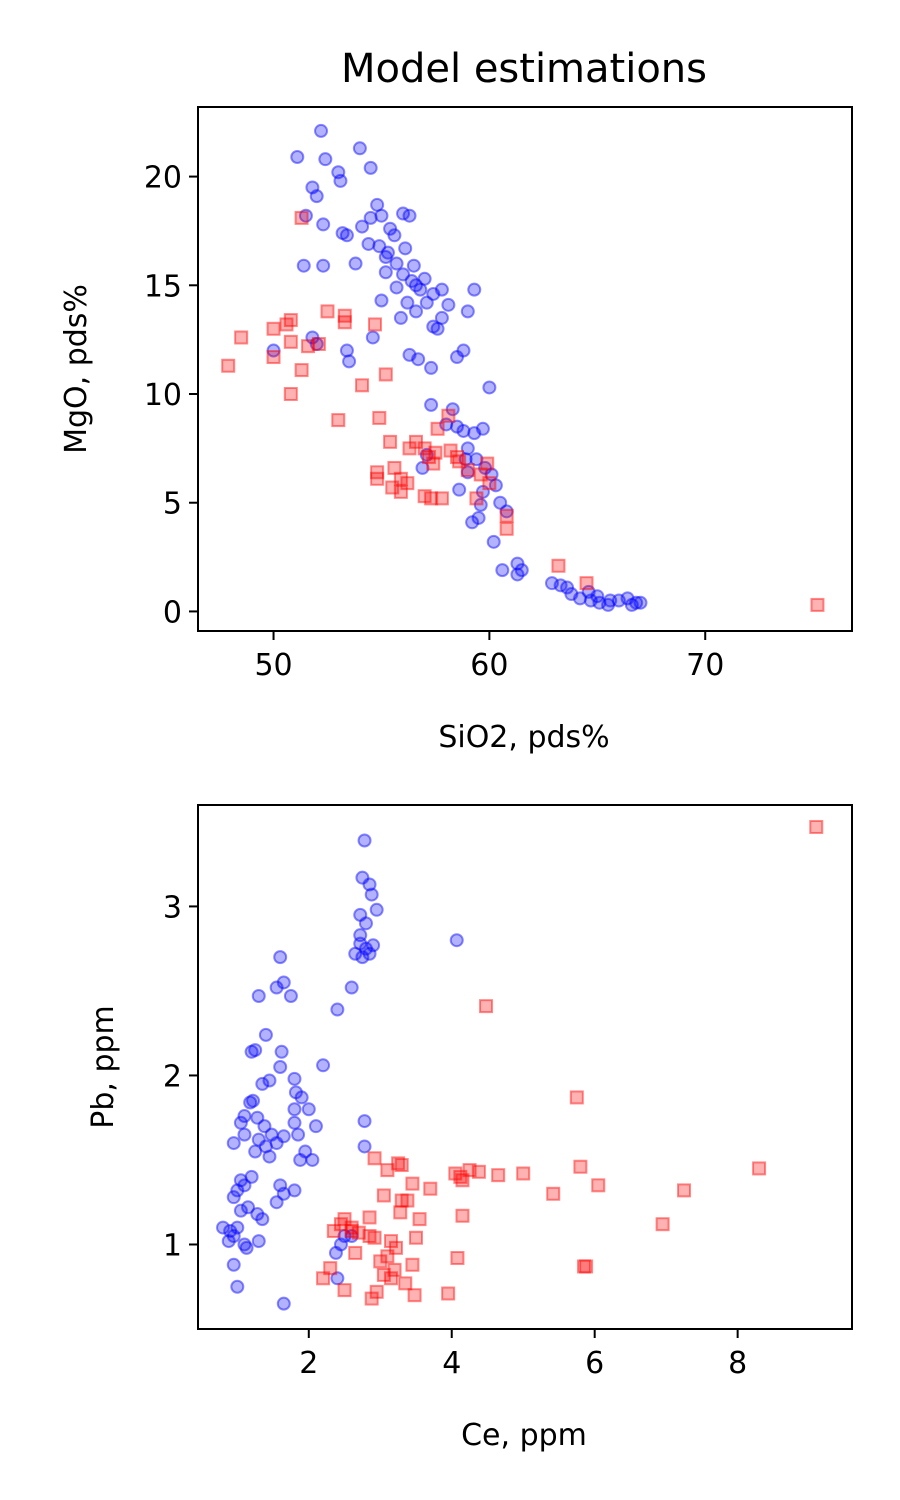  I want to click on y-tick-label: 3, so click(172, 907).